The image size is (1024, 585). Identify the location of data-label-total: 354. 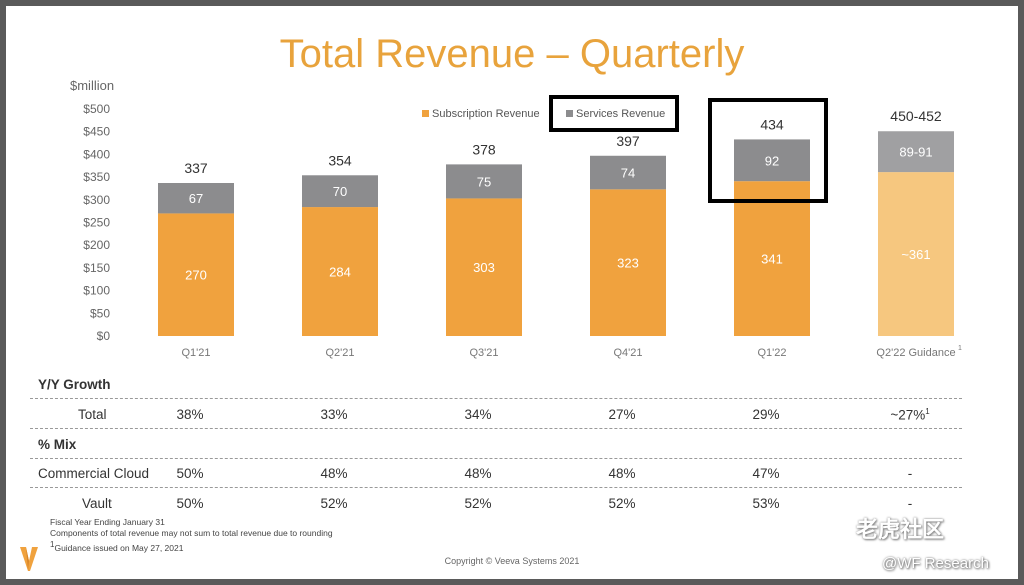
(340, 160).